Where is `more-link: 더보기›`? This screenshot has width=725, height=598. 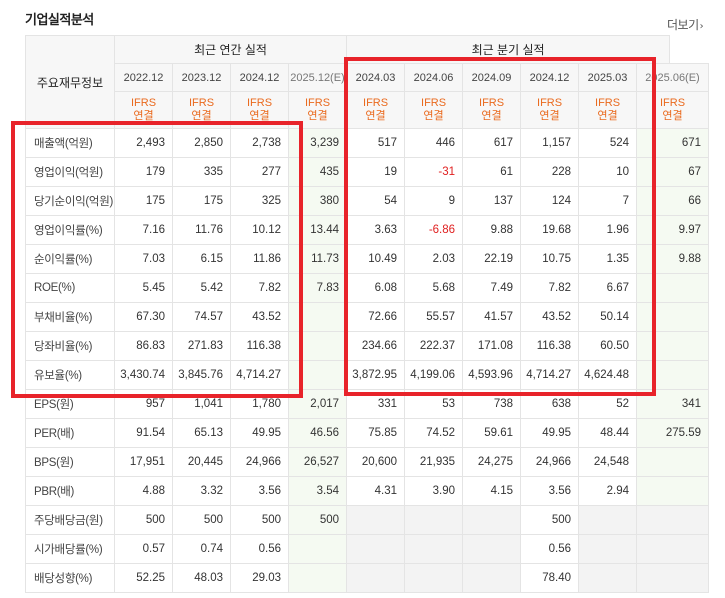
more-link: 더보기› is located at coordinates (685, 24).